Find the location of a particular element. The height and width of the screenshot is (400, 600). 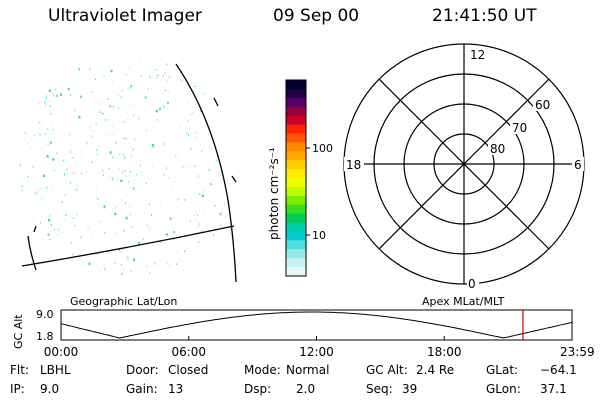

colorbar-segments is located at coordinates (296, 178).